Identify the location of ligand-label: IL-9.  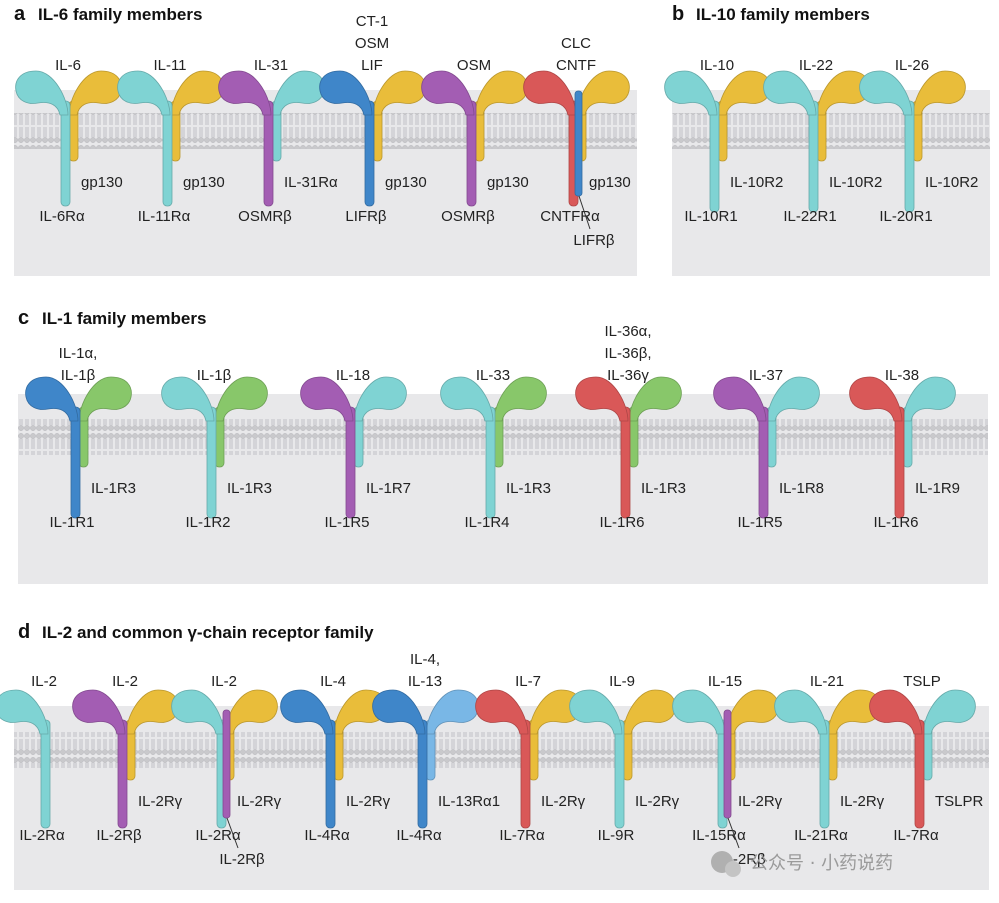
(622, 681).